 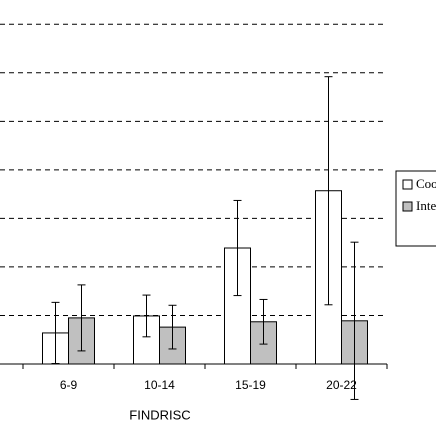 What do you see at coordinates (250, 385) in the screenshot?
I see `x-tick-label: 15-19` at bounding box center [250, 385].